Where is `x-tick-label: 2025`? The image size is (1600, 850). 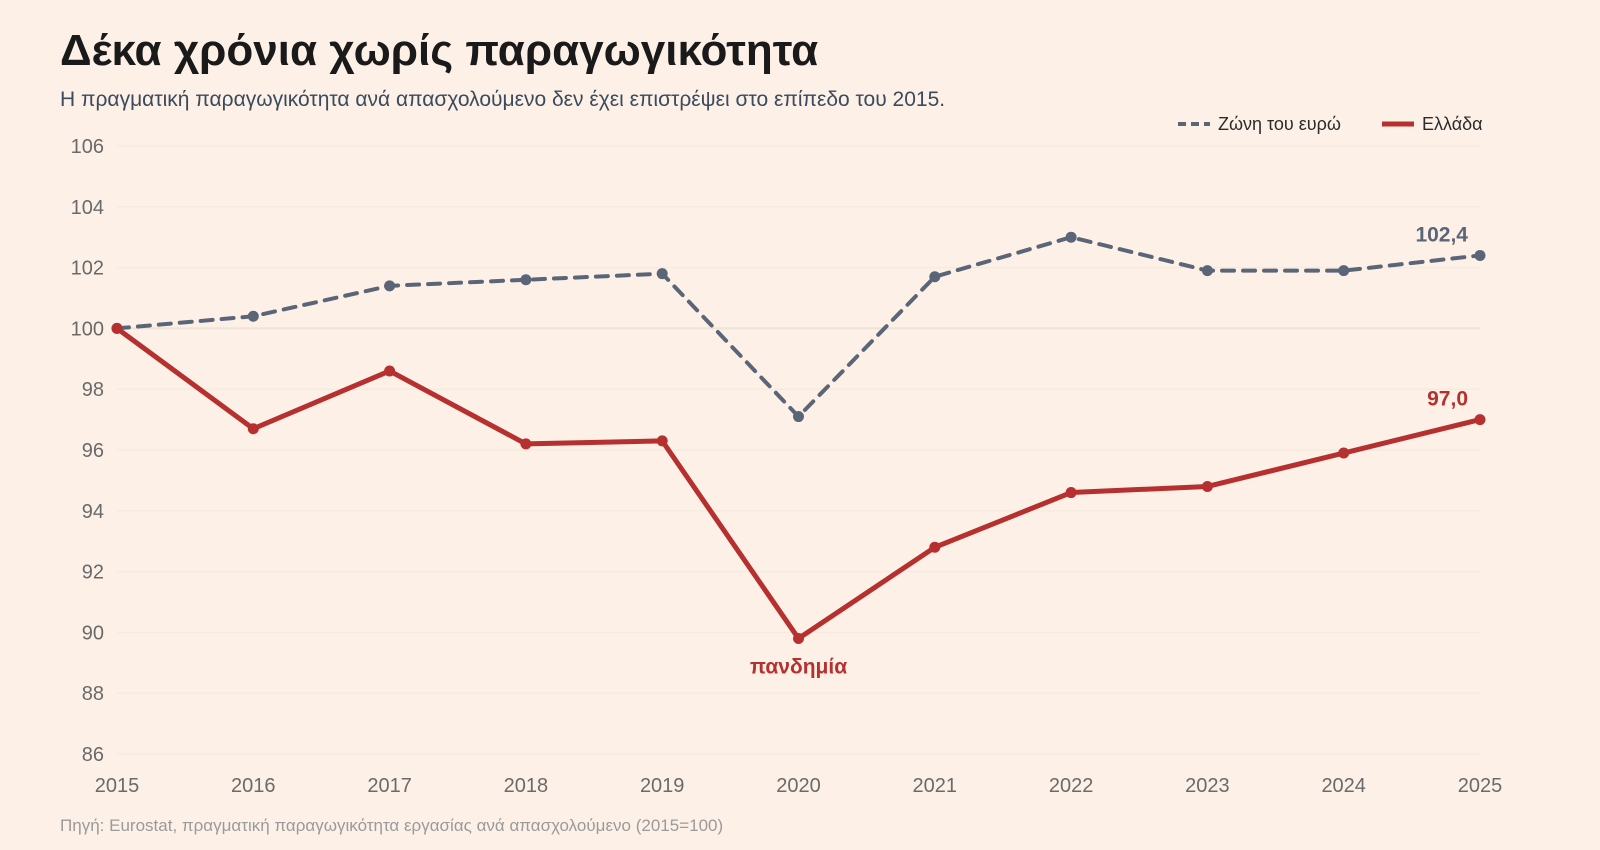 x-tick-label: 2025 is located at coordinates (1480, 786).